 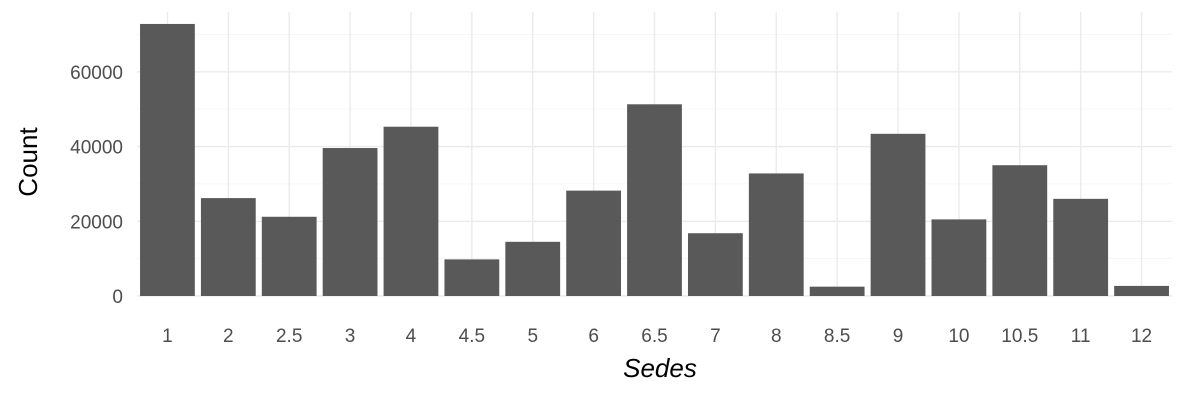 I want to click on x-tick-label: 11, so click(x=1081, y=336).